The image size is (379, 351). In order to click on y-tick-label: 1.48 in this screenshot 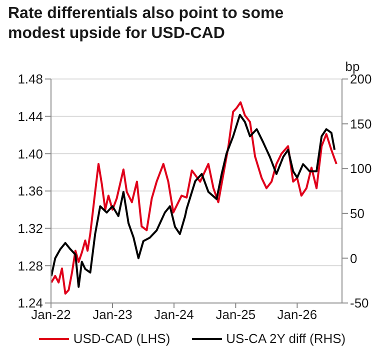, I will do `click(30, 79)`.